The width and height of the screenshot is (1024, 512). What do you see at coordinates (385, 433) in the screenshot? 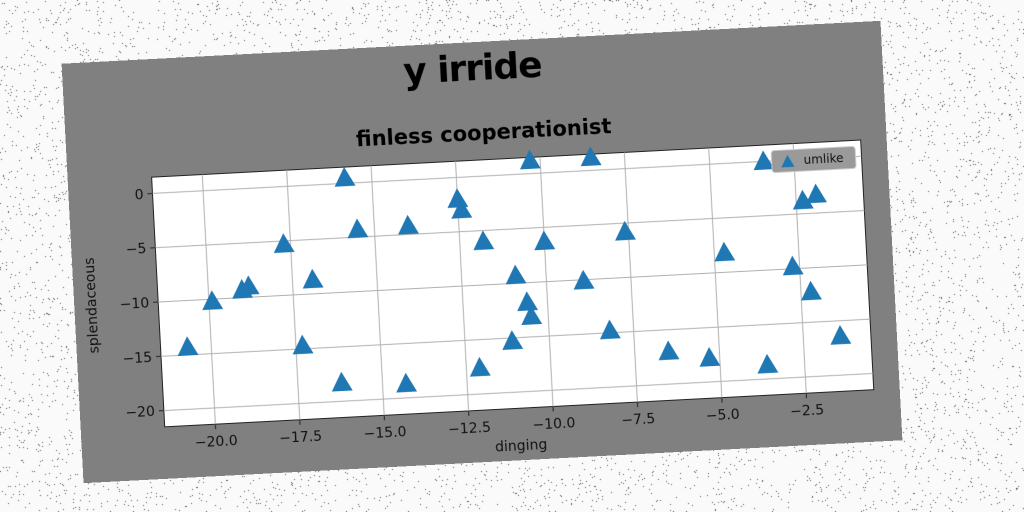
I see `x-tick-label: −15.0` at bounding box center [385, 433].